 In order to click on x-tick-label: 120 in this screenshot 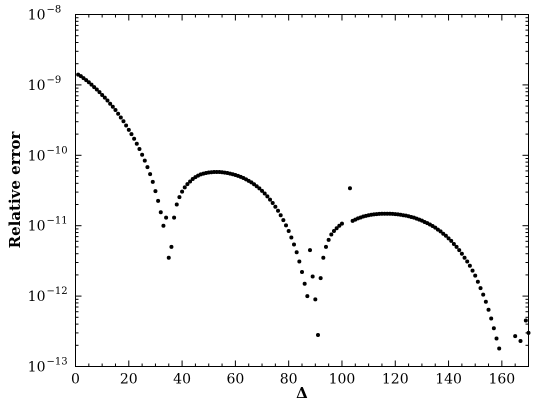, I will do `click(395, 380)`.